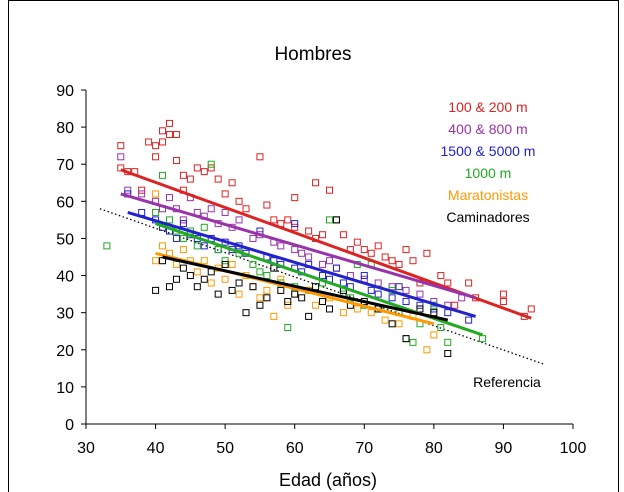 The image size is (624, 492). Describe the element at coordinates (65, 351) in the screenshot. I see `y-tick-label: 20` at that location.